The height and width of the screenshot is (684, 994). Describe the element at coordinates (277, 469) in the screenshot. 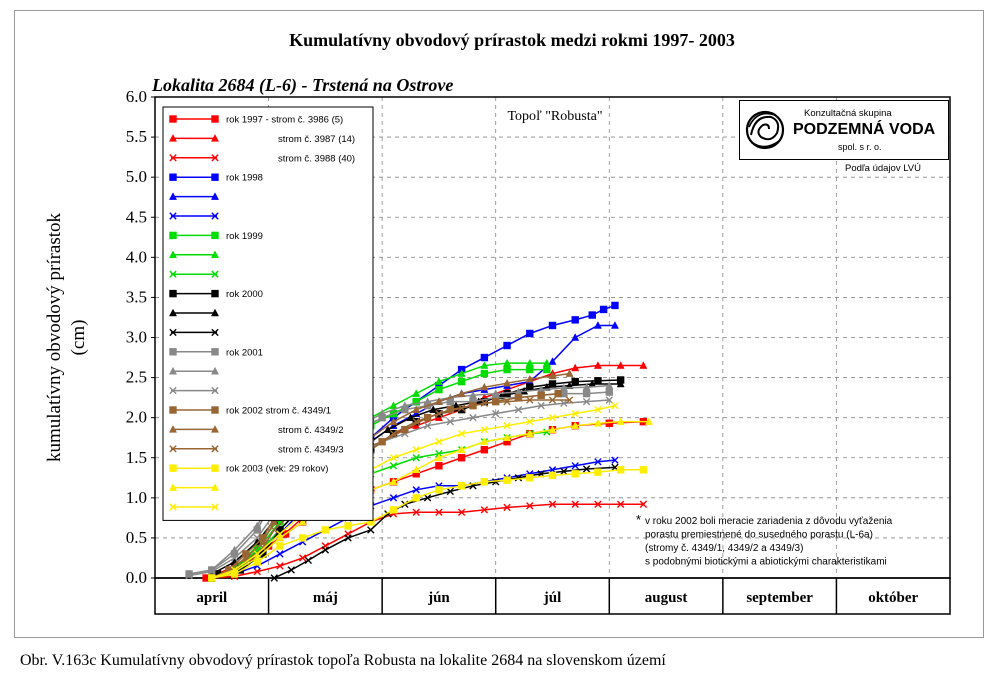

I see `legend-label: rok 2003 (vek: 29 rokov)` at that location.